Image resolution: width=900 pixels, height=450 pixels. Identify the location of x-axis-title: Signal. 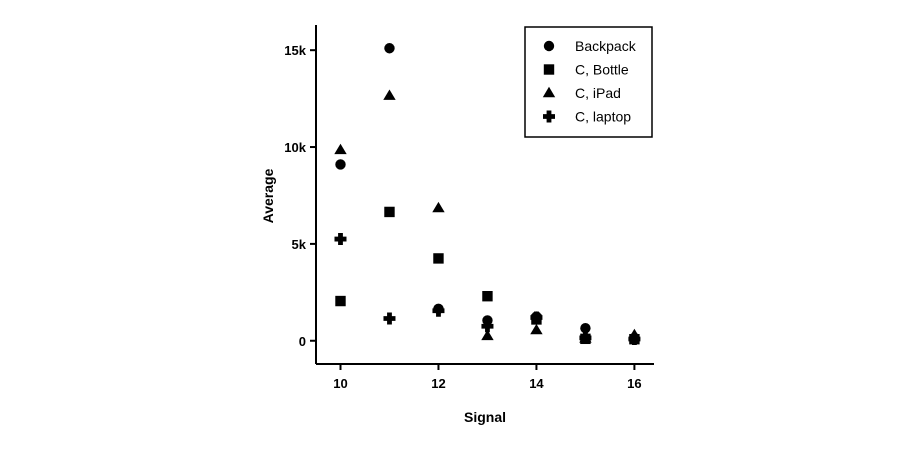
(485, 417).